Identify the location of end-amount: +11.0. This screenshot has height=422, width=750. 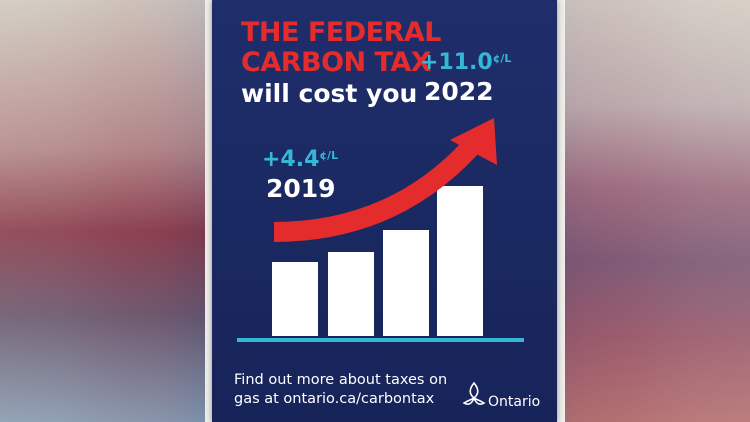
(456, 62).